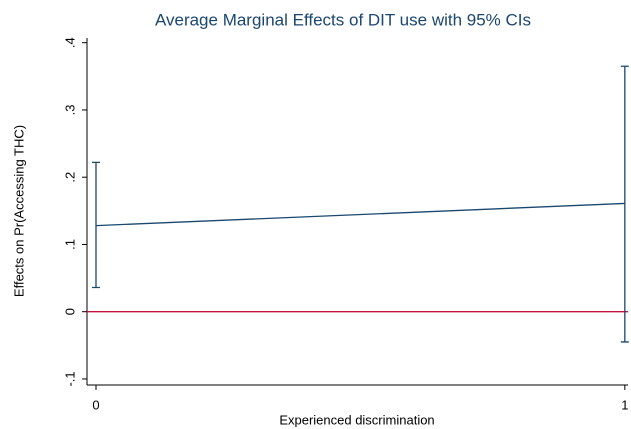 This screenshot has height=429, width=631. Describe the element at coordinates (69, 311) in the screenshot. I see `y-tick-label: 0` at that location.